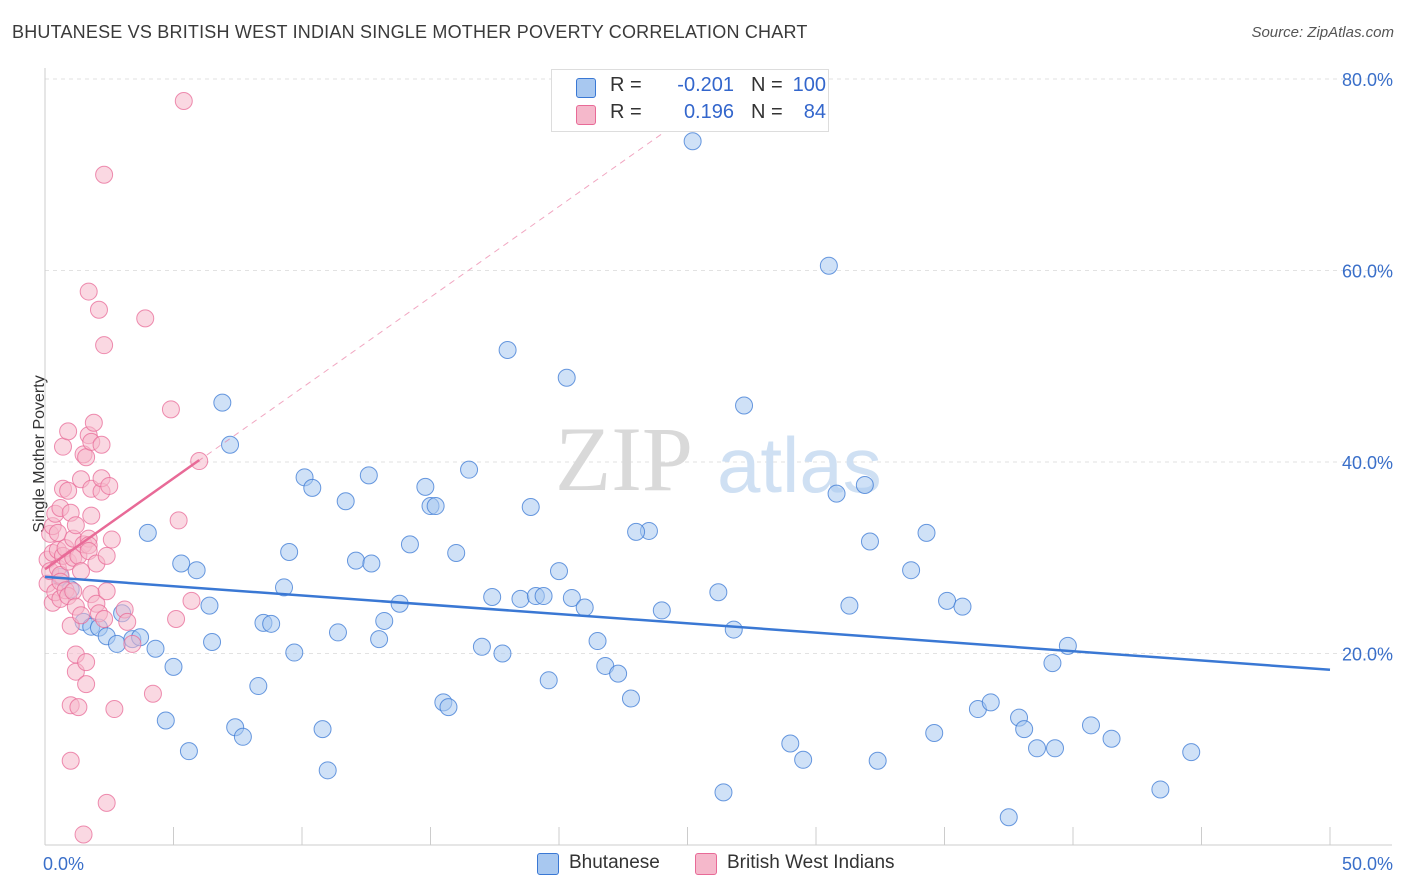 This screenshot has width=1406, height=892. I want to click on y-tick-label-80: 80.0%, so click(1367, 80).